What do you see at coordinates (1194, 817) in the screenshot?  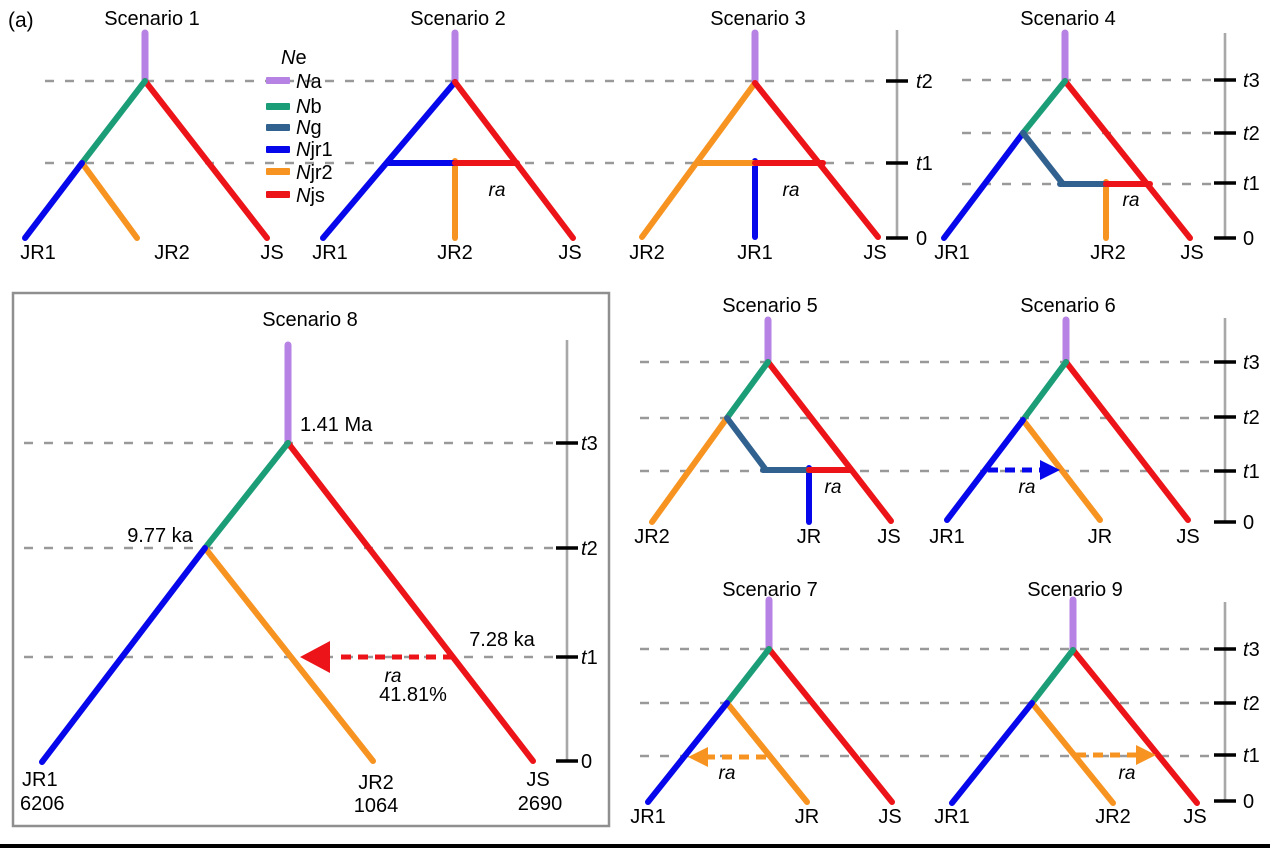 I see `s9-tip-js: JS` at bounding box center [1194, 817].